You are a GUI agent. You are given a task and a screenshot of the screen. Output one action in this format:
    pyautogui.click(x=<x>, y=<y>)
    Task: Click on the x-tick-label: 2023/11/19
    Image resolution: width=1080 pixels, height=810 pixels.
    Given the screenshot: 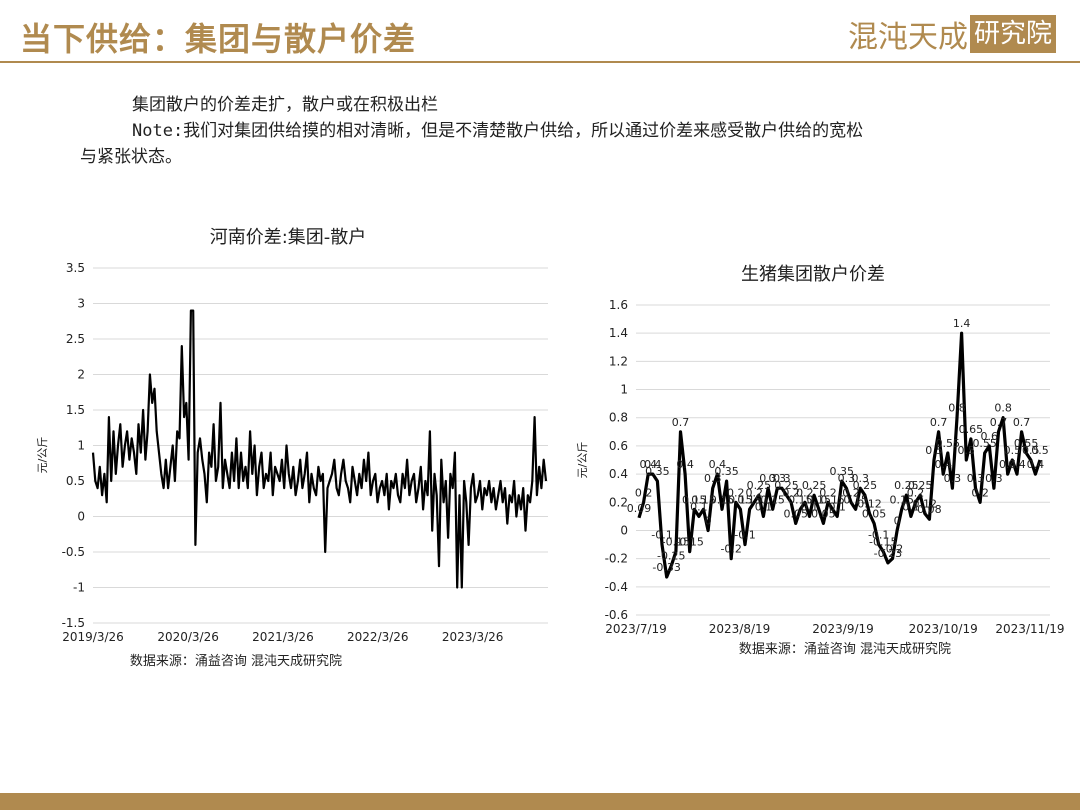 What is the action you would take?
    pyautogui.click(x=1029, y=629)
    